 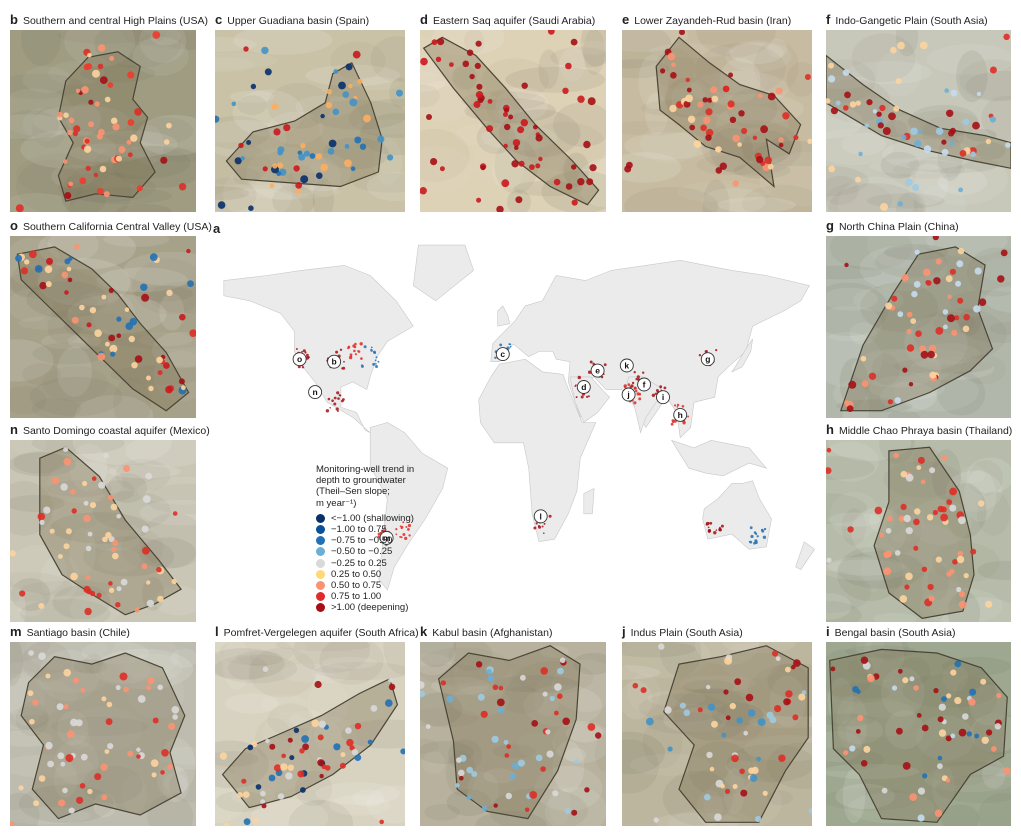 What do you see at coordinates (362, 552) in the screenshot?
I see `legend-item-label: −0.50 to −0.25` at bounding box center [362, 552].